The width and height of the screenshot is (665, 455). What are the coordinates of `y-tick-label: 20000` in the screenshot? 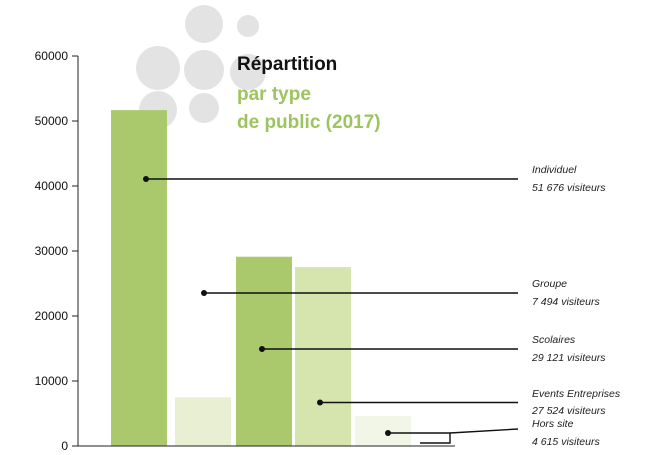 It's located at (52, 316).